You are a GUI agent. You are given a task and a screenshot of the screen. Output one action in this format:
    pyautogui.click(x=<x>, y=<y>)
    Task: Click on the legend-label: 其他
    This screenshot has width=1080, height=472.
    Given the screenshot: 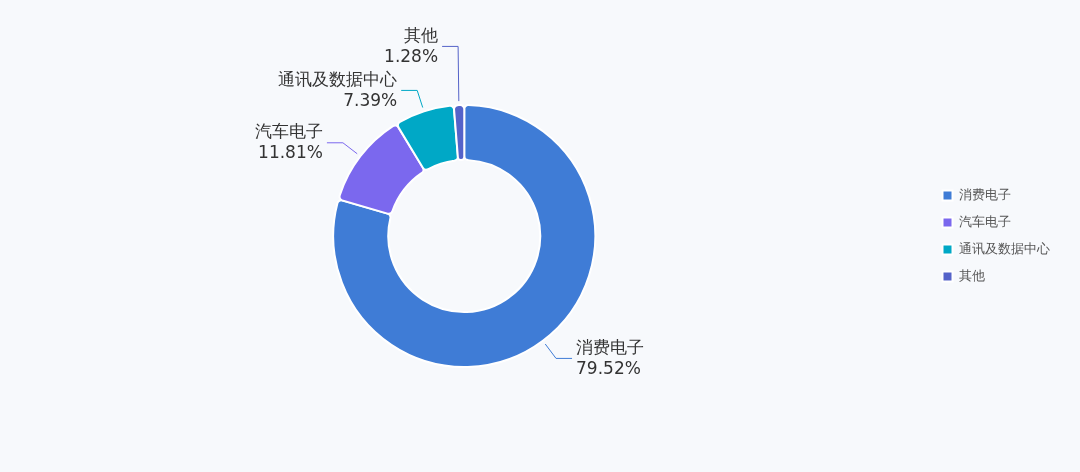 What is the action you would take?
    pyautogui.click(x=972, y=275)
    